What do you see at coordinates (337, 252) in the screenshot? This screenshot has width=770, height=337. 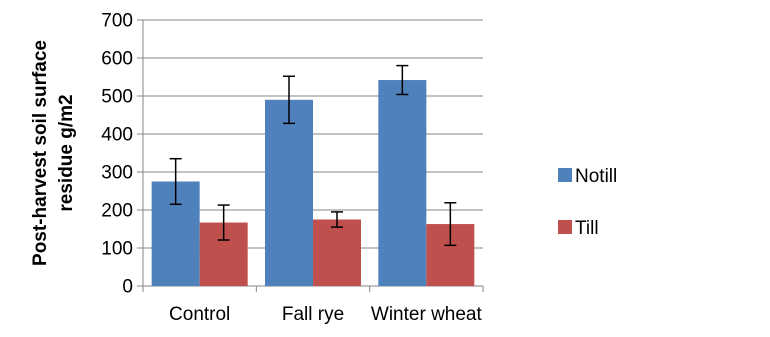 I see `bar-till-fall-rye` at bounding box center [337, 252].